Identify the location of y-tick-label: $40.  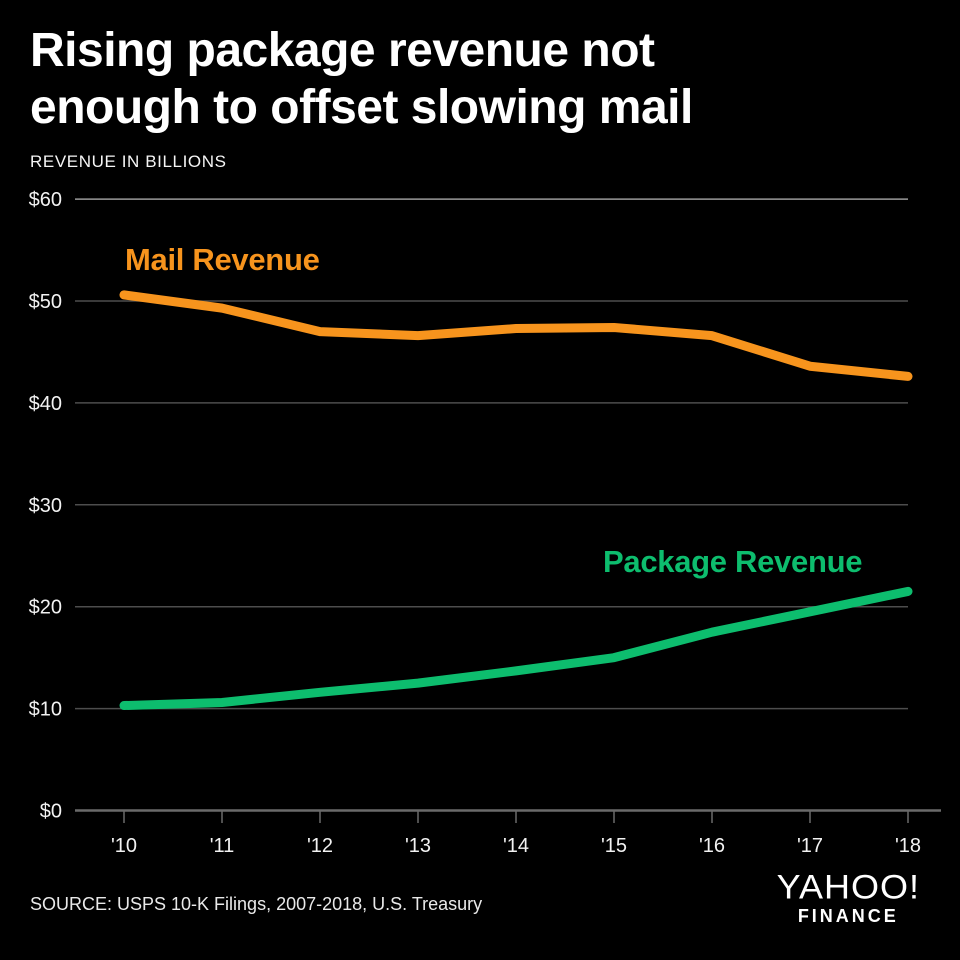
(45, 404).